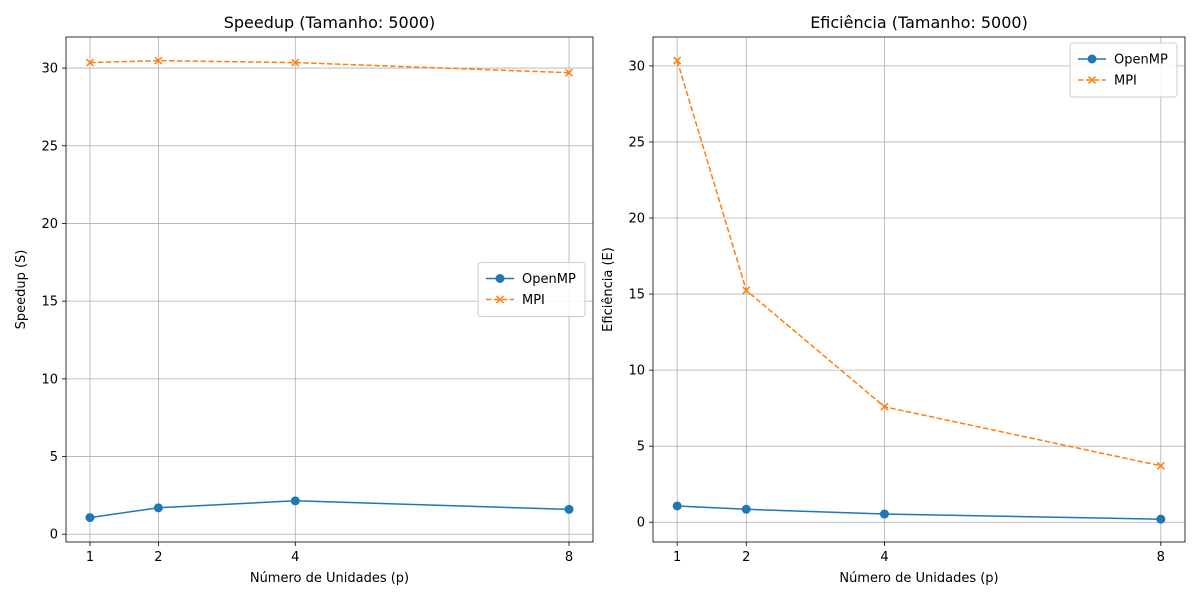 This screenshot has height=600, width=1200. What do you see at coordinates (21, 290) in the screenshot?
I see `y-axis-label: Speedup (S)` at bounding box center [21, 290].